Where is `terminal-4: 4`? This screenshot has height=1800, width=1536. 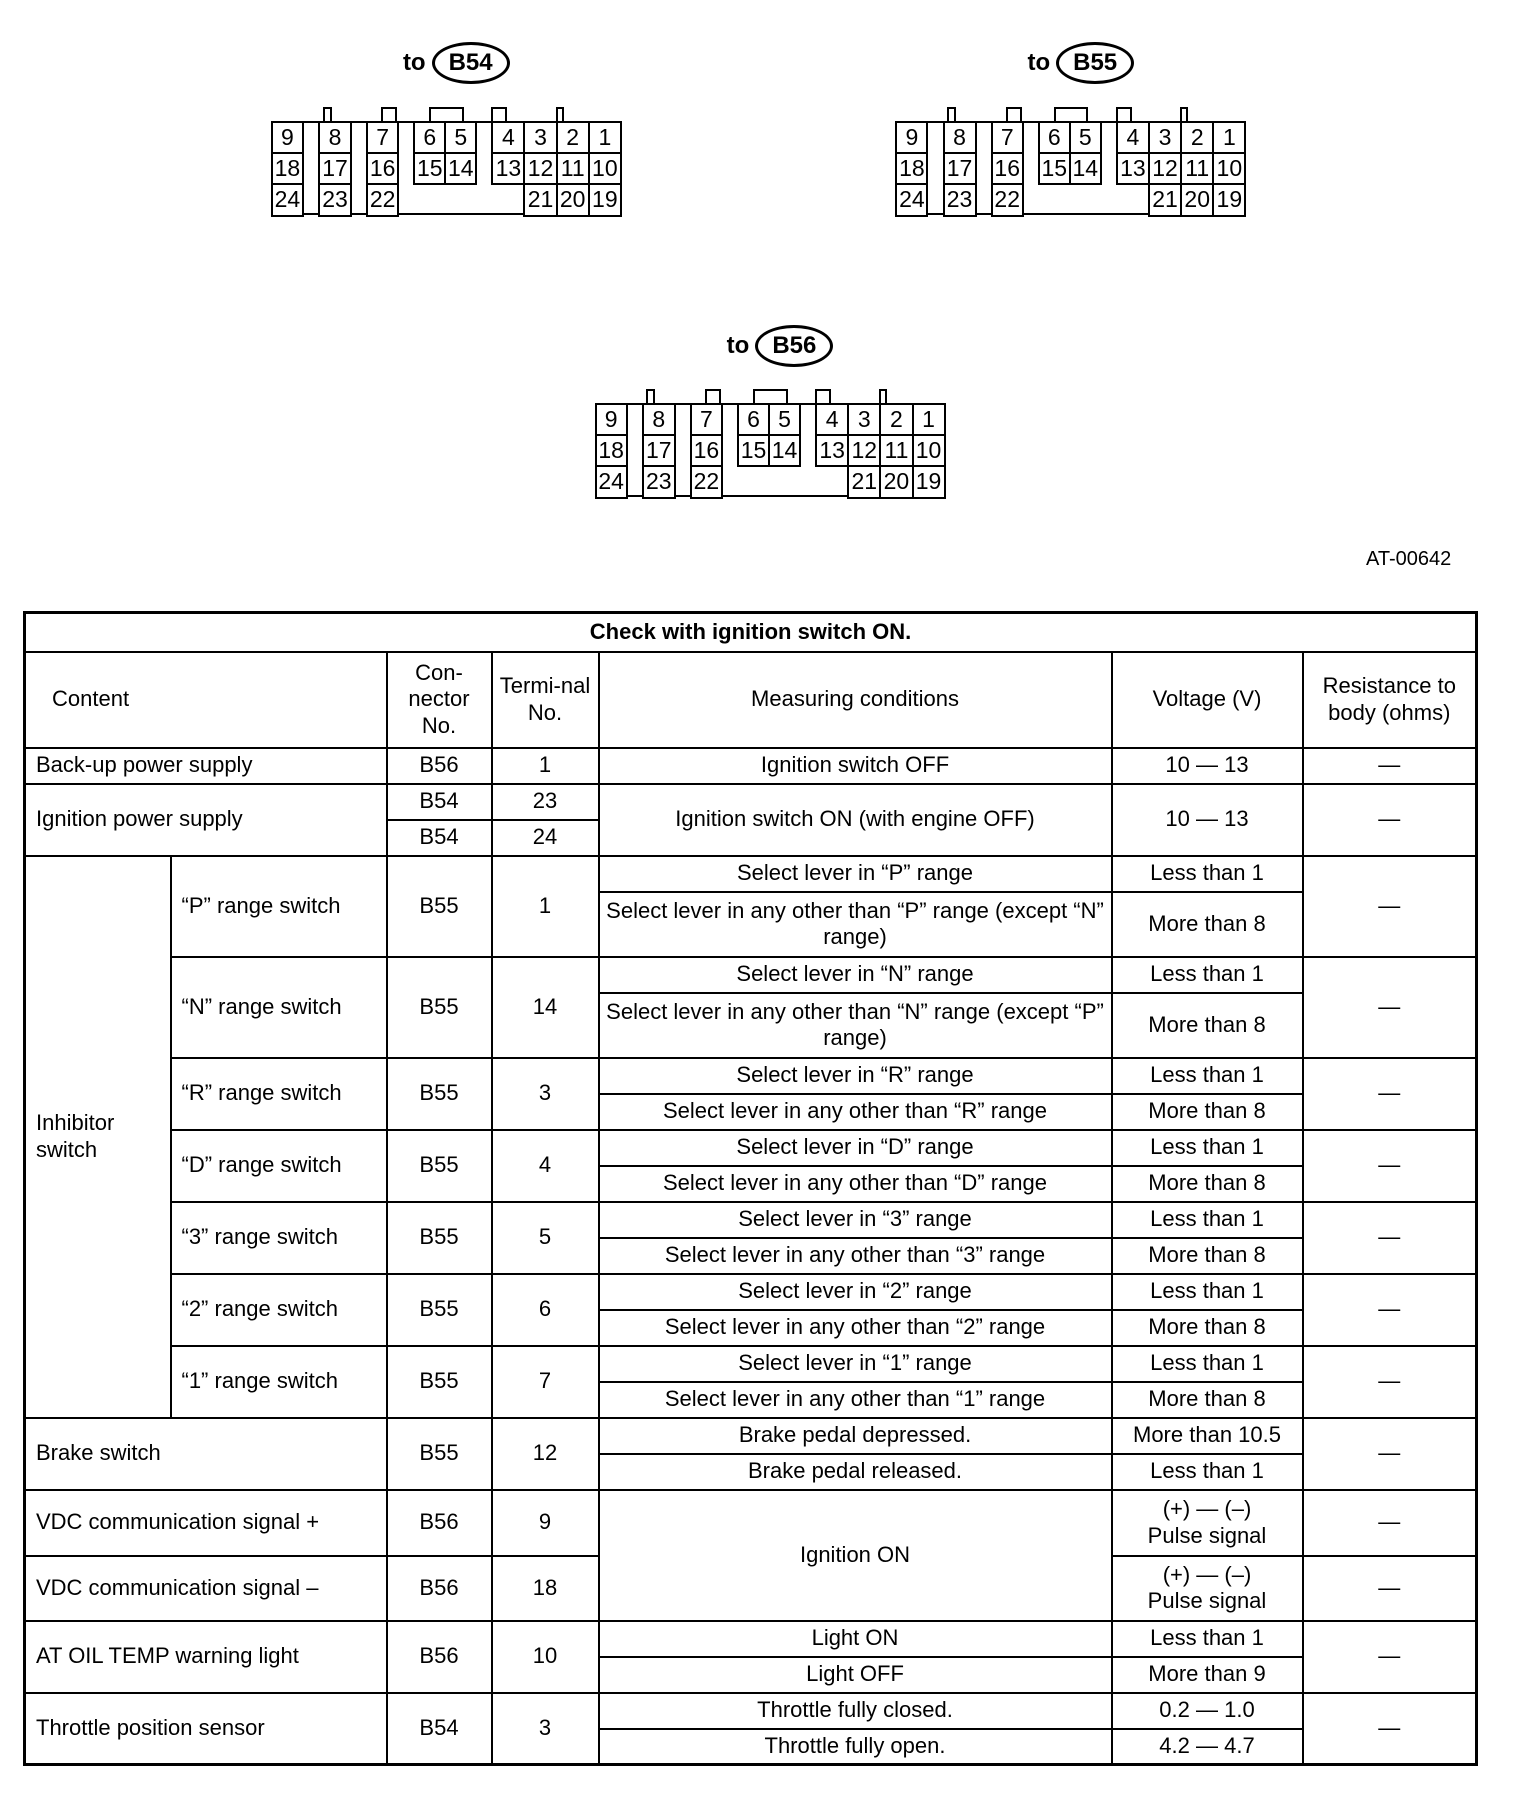 terminal-4: 4 is located at coordinates (832, 419).